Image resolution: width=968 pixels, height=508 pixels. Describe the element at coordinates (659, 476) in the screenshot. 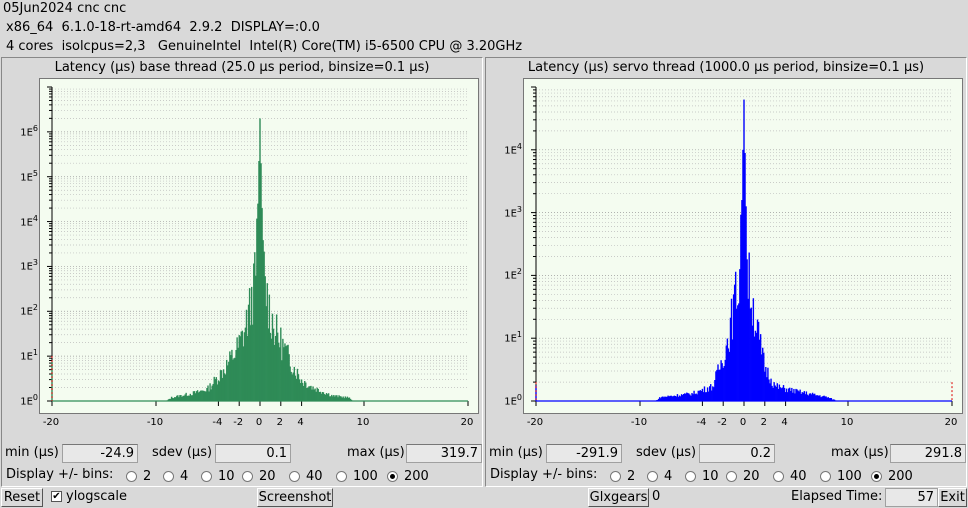

I see `servo-bins-4-radio: 4` at that location.